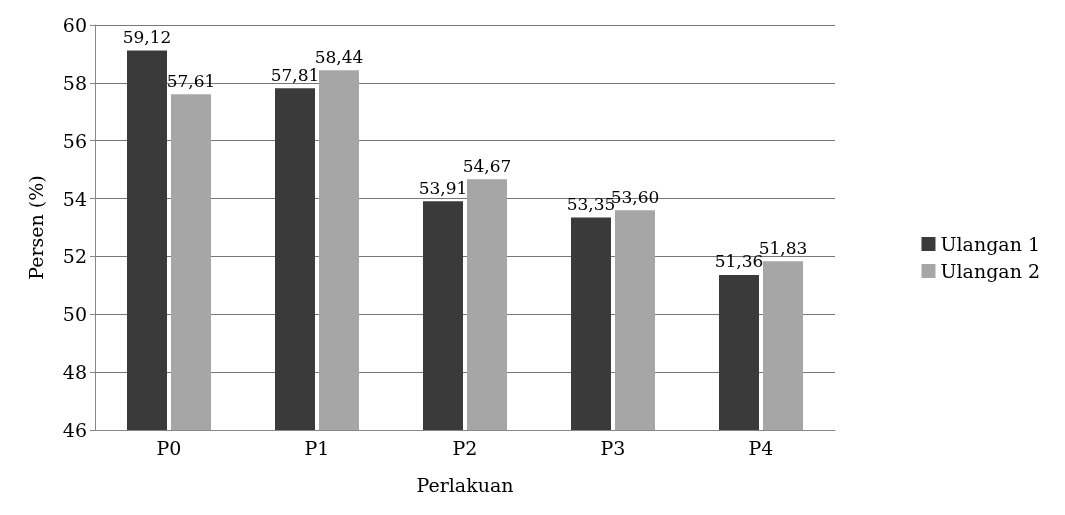 The width and height of the screenshot is (1065, 515). What do you see at coordinates (465, 484) in the screenshot?
I see `x-axis-title: Perlakuan` at bounding box center [465, 484].